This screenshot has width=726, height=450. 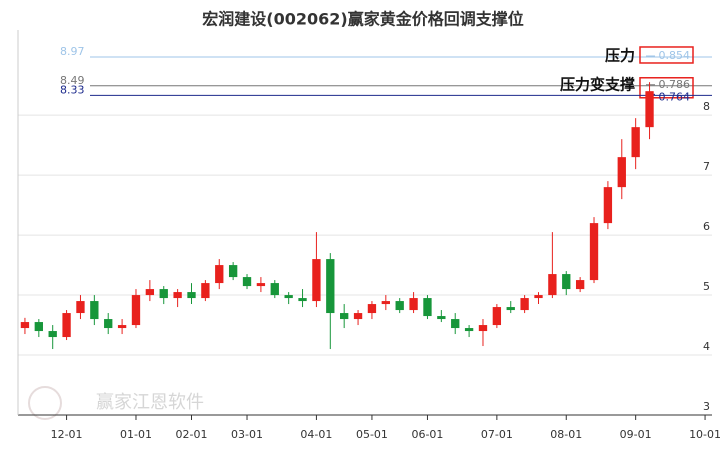 I want to click on level-label: 8.33, so click(x=72, y=89).